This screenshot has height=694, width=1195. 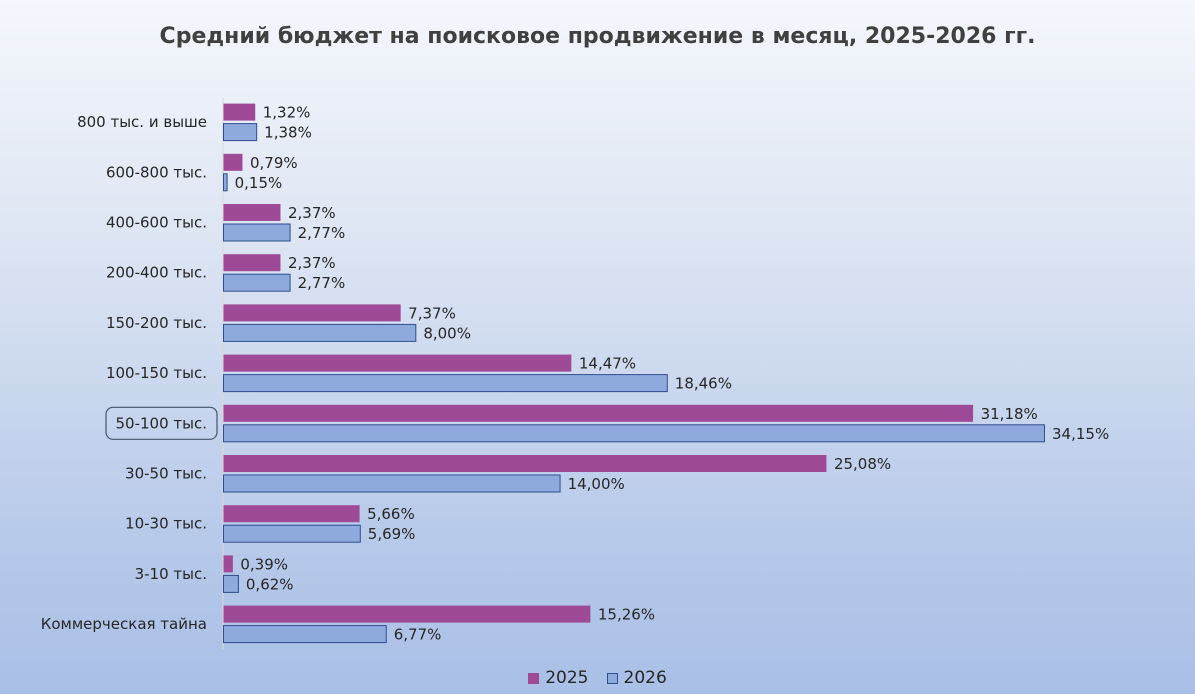 I want to click on data-label-2025: 14,47%, so click(x=607, y=364).